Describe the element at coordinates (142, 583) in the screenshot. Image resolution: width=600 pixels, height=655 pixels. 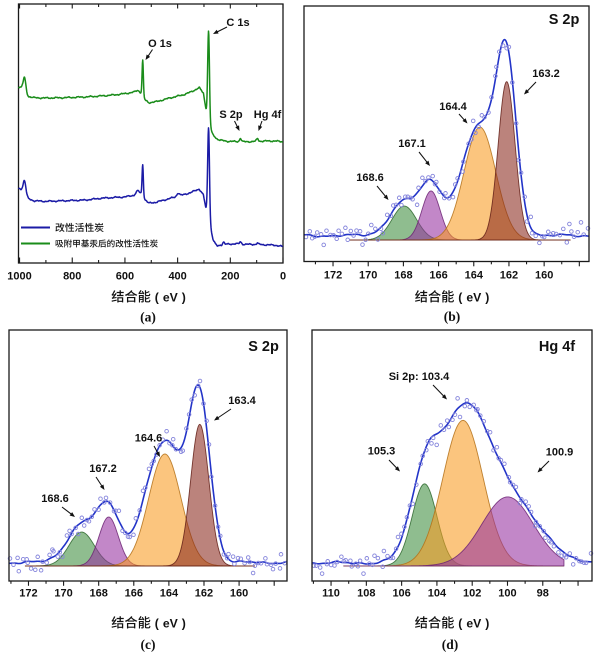
I see `x-axis-ticks` at that location.